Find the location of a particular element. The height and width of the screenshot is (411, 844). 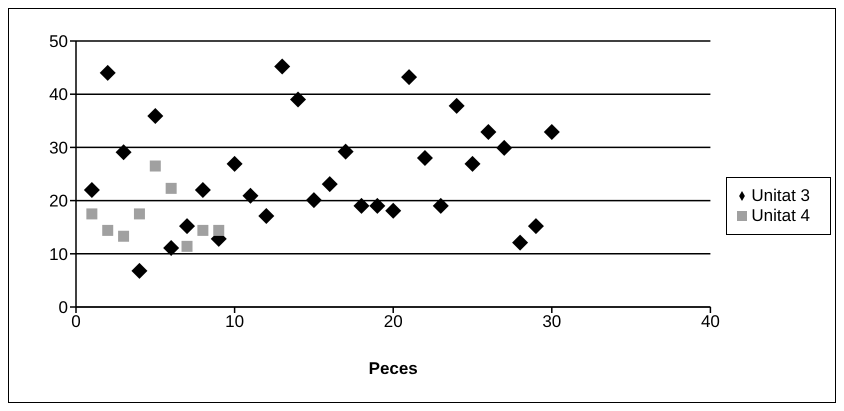

x-tick-label: 40 is located at coordinates (710, 322).